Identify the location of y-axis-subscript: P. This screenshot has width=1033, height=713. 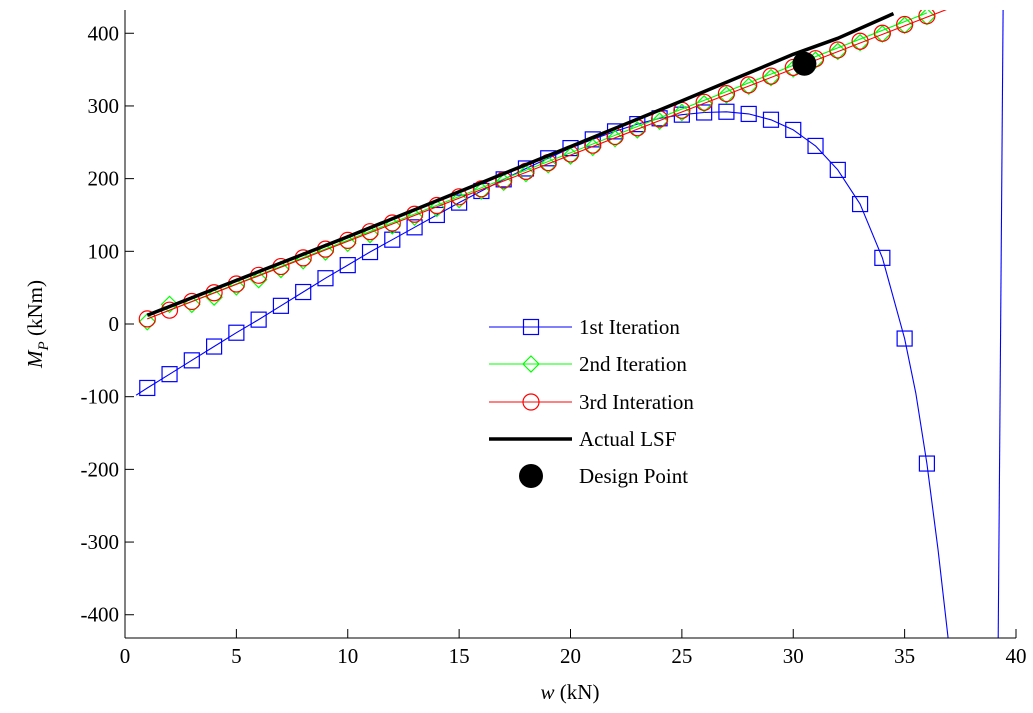
(44, 346).